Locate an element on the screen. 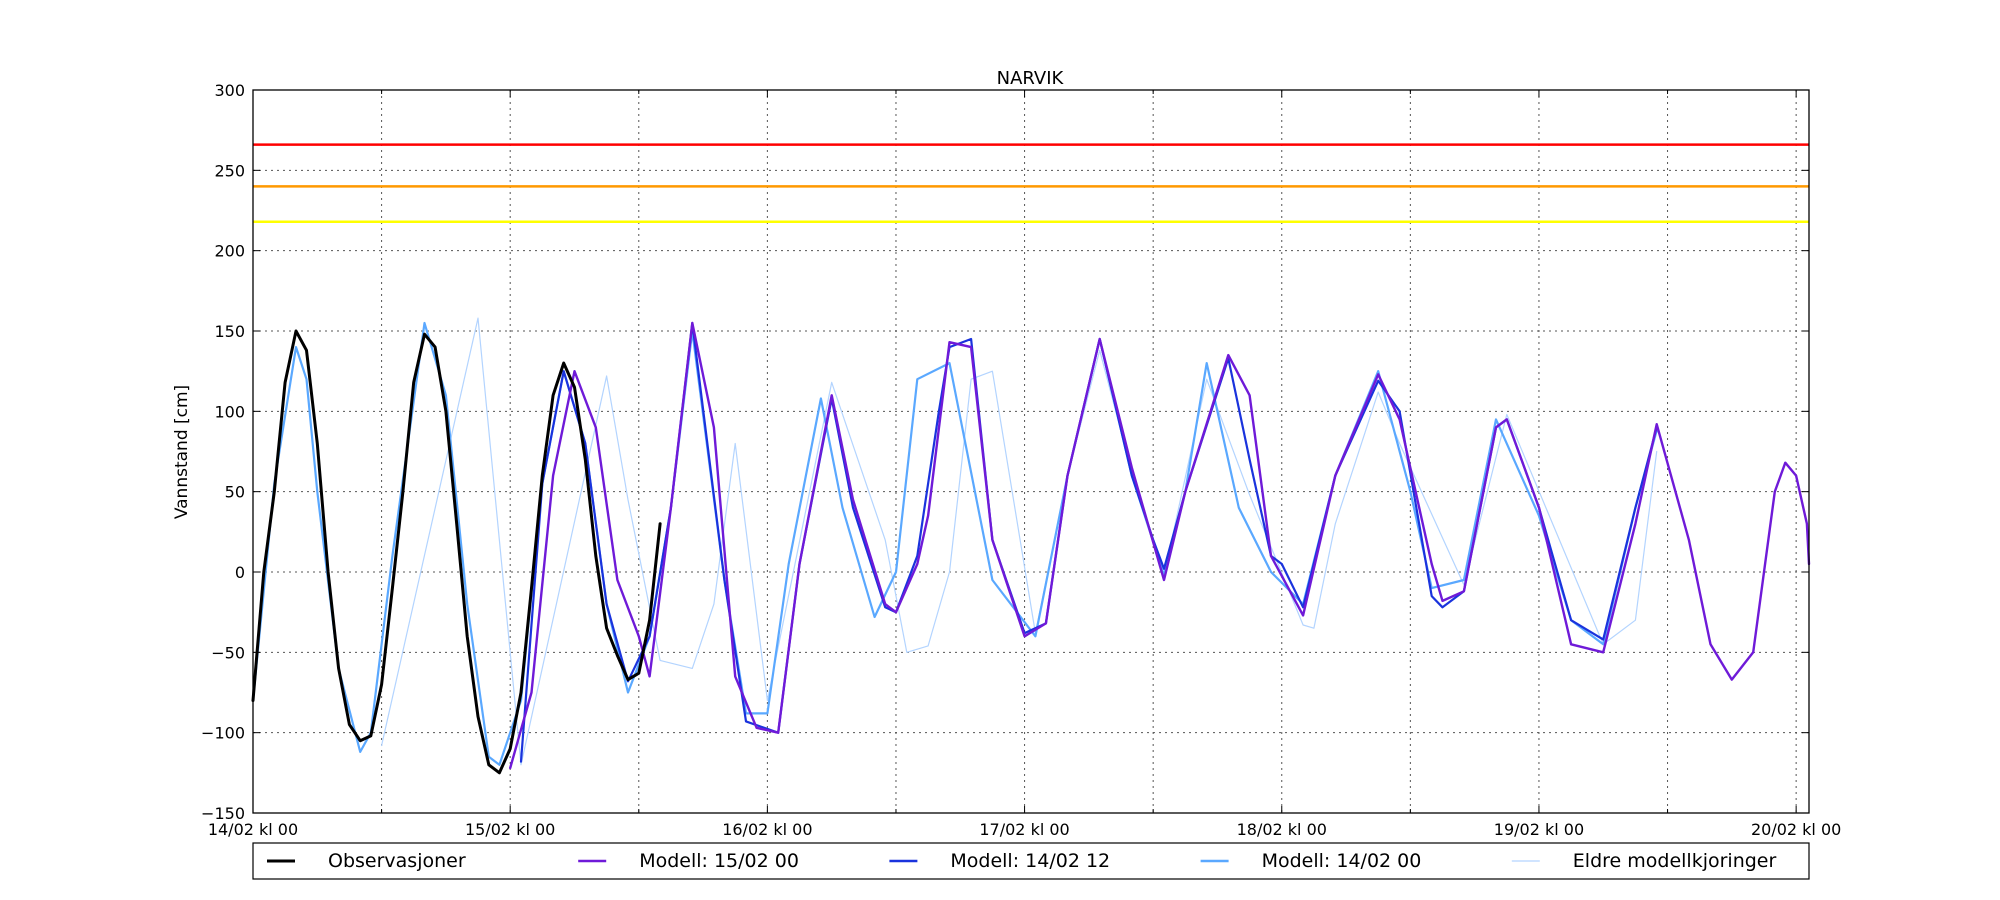 The image size is (2000, 900). y-tick-label: 50 is located at coordinates (235, 492).